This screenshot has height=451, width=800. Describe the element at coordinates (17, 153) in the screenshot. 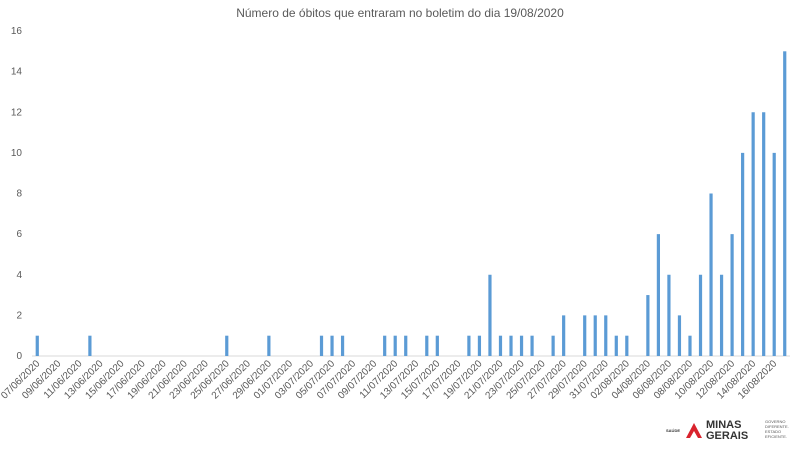

I see `y-tick-label: 10` at that location.